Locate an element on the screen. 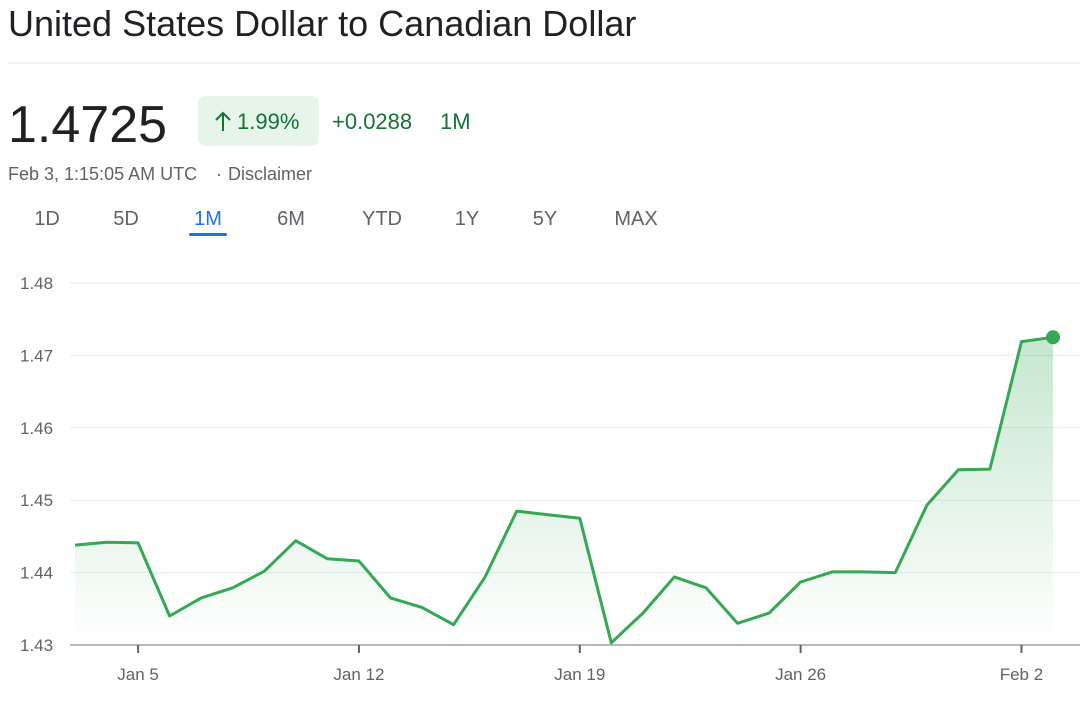 The image size is (1080, 703). page-title: United States Dollar to Canadian Dollar is located at coordinates (322, 23).